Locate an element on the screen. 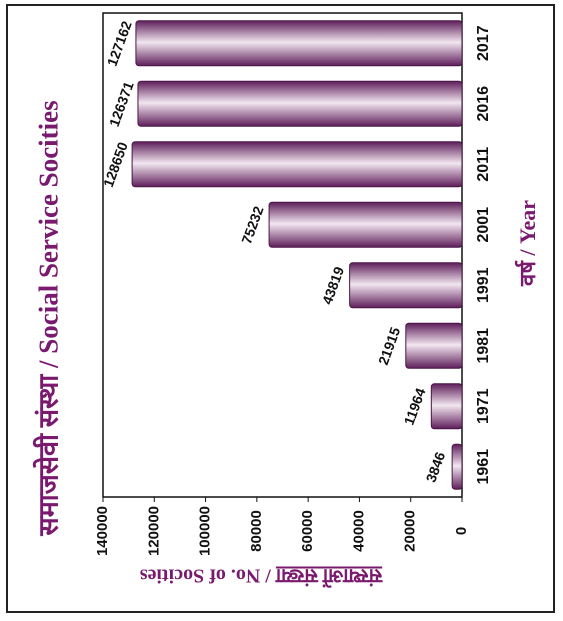  tick-label-60000: 60000 is located at coordinates (307, 531).